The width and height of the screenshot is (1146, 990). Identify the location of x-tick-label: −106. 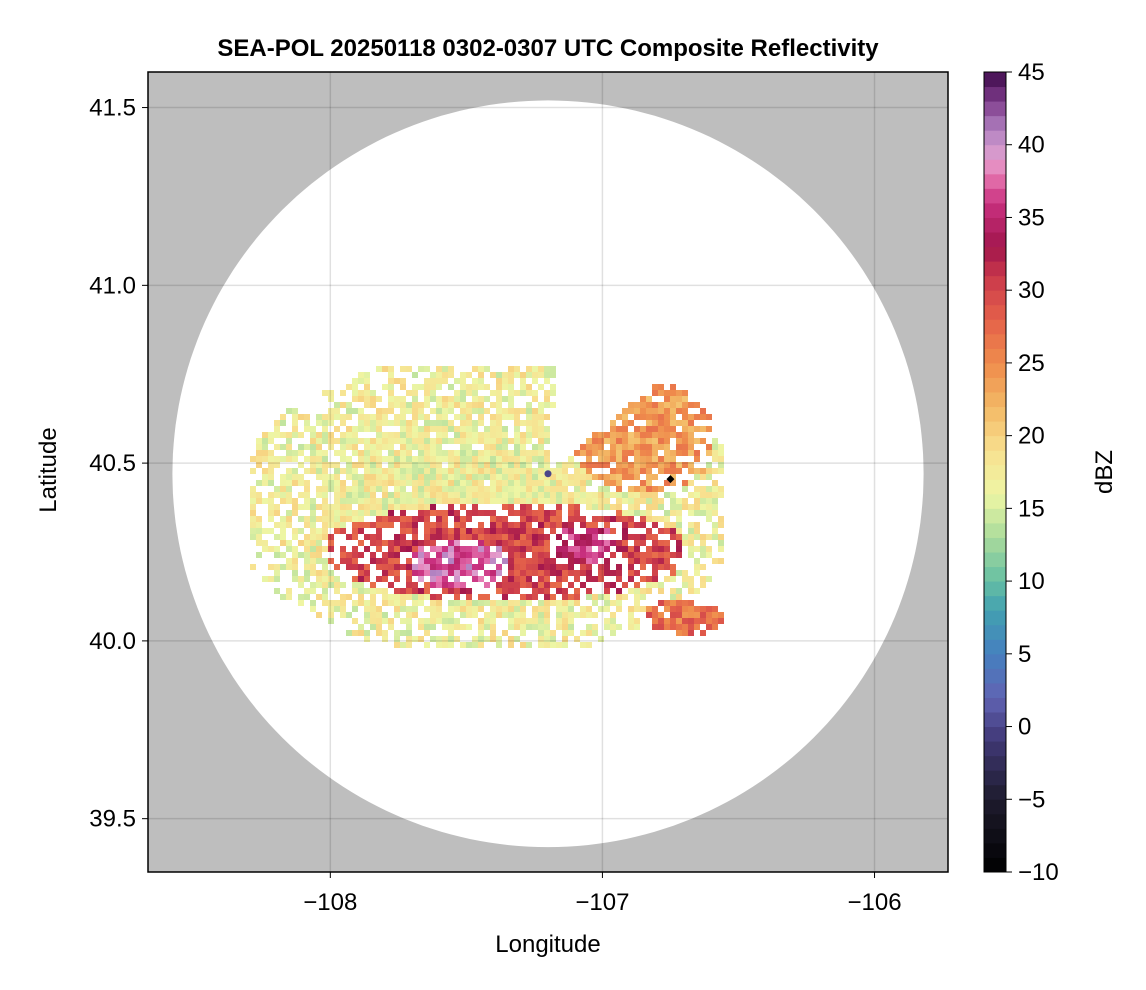
(874, 902).